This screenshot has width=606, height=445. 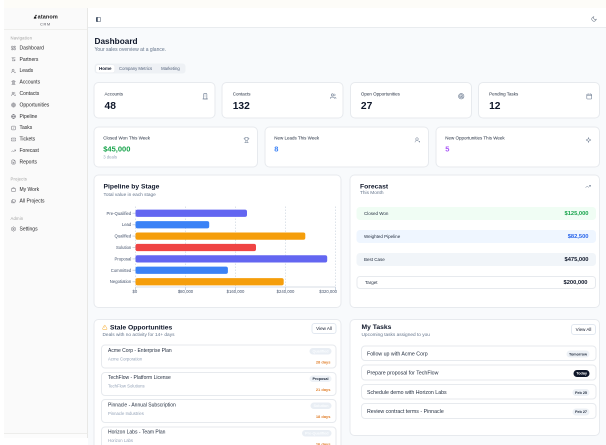 What do you see at coordinates (127, 224) in the screenshot?
I see `svg-text: Lead` at bounding box center [127, 224].